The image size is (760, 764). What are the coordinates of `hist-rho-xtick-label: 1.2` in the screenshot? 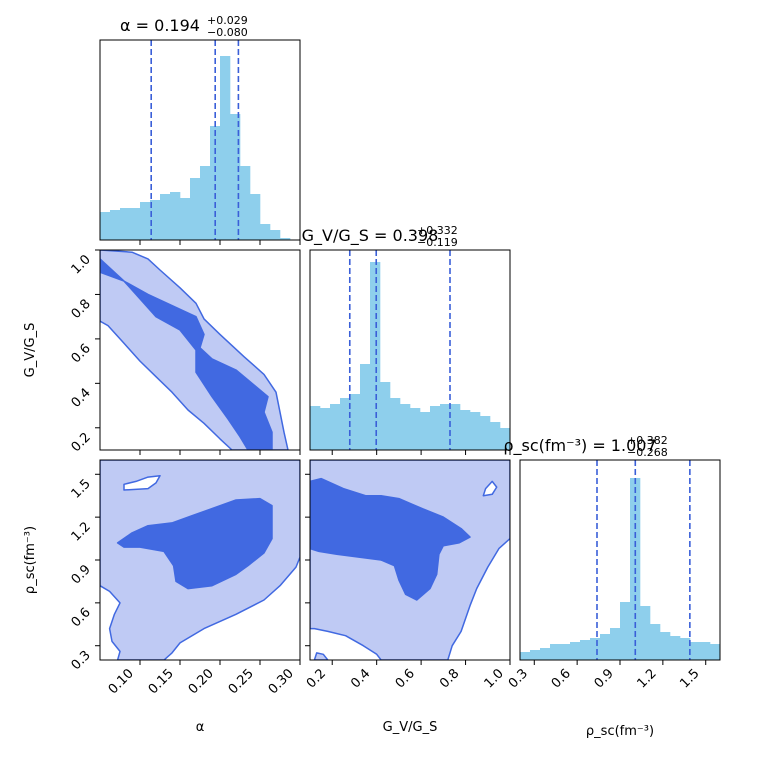 It's located at (646, 678).